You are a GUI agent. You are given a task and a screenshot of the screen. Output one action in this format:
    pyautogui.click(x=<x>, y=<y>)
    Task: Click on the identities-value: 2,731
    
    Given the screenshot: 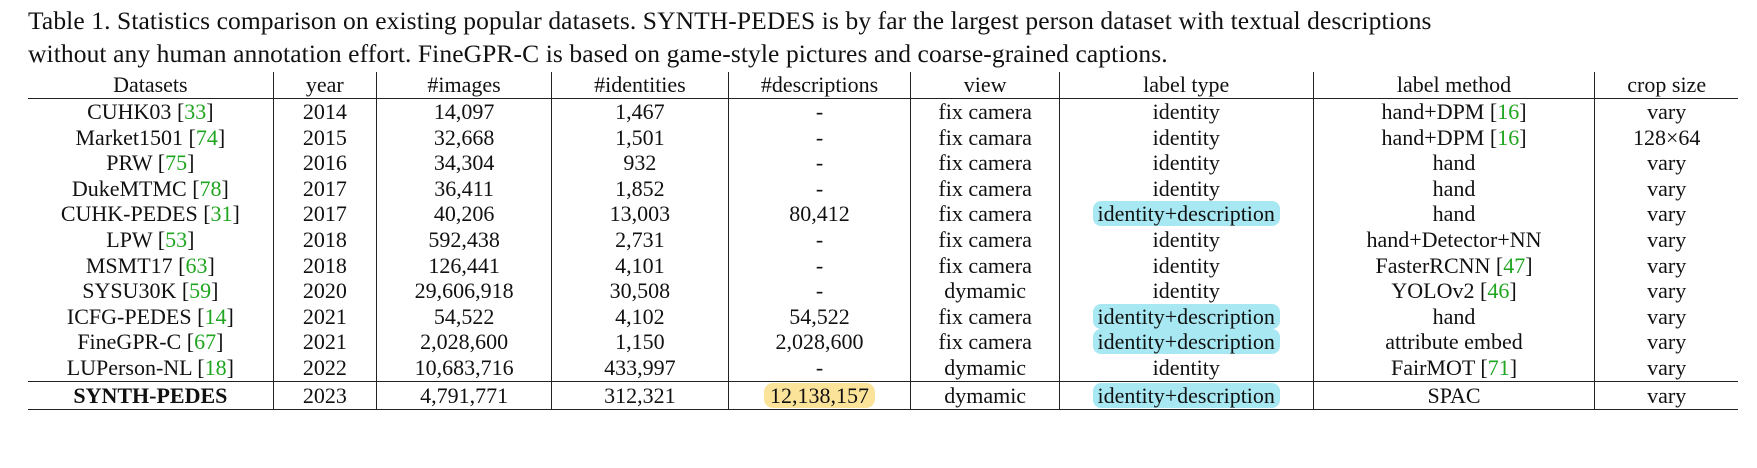 What is the action you would take?
    pyautogui.click(x=640, y=239)
    